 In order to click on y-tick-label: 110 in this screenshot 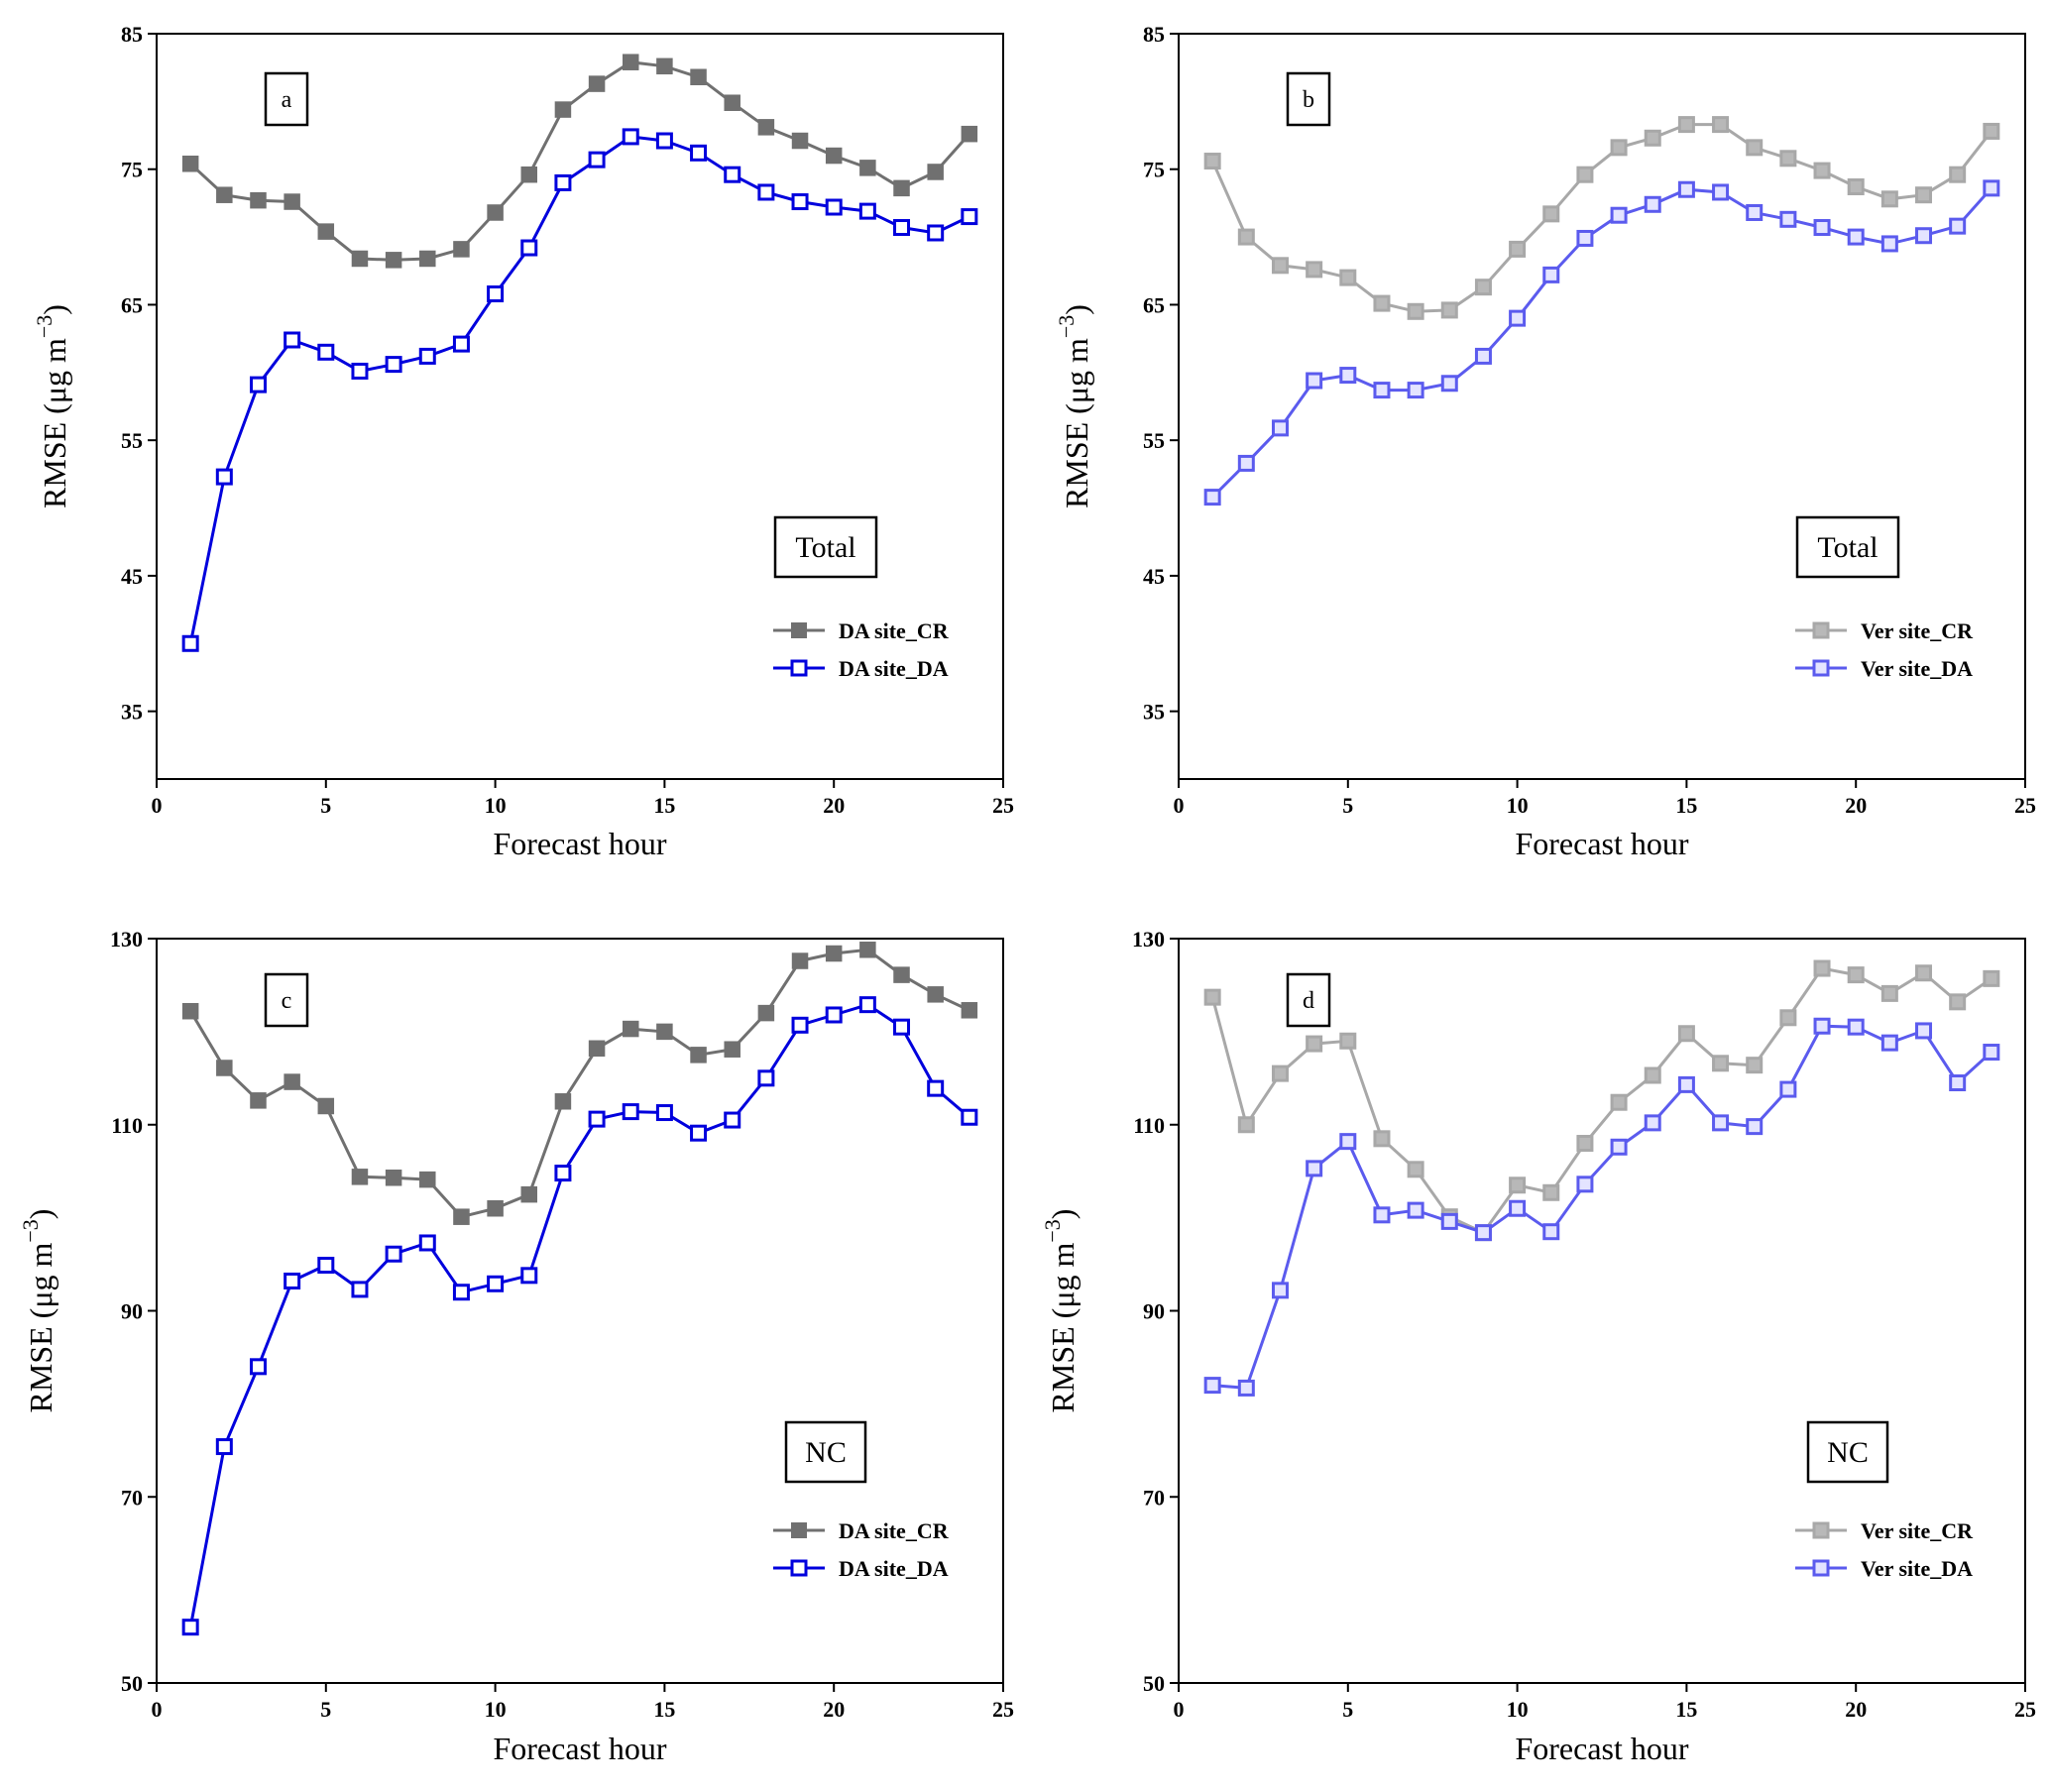, I will do `click(1149, 1125)`.